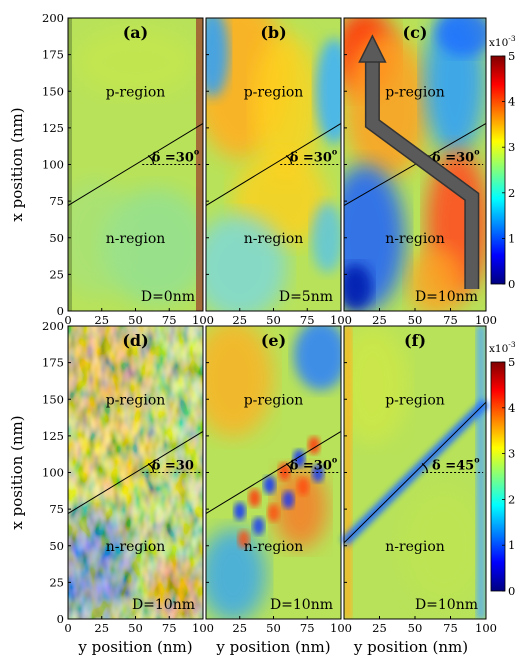  I want to click on arrow-head, so click(372, 48).